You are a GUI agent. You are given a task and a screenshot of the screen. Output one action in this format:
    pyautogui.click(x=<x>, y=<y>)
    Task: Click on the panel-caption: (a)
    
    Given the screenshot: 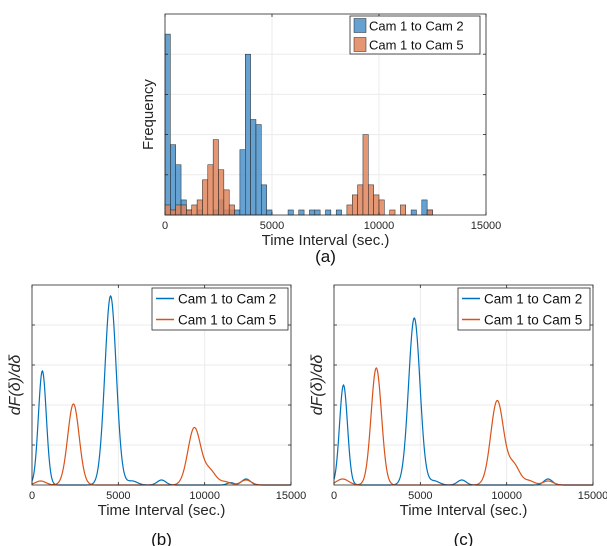 What is the action you would take?
    pyautogui.click(x=325, y=256)
    